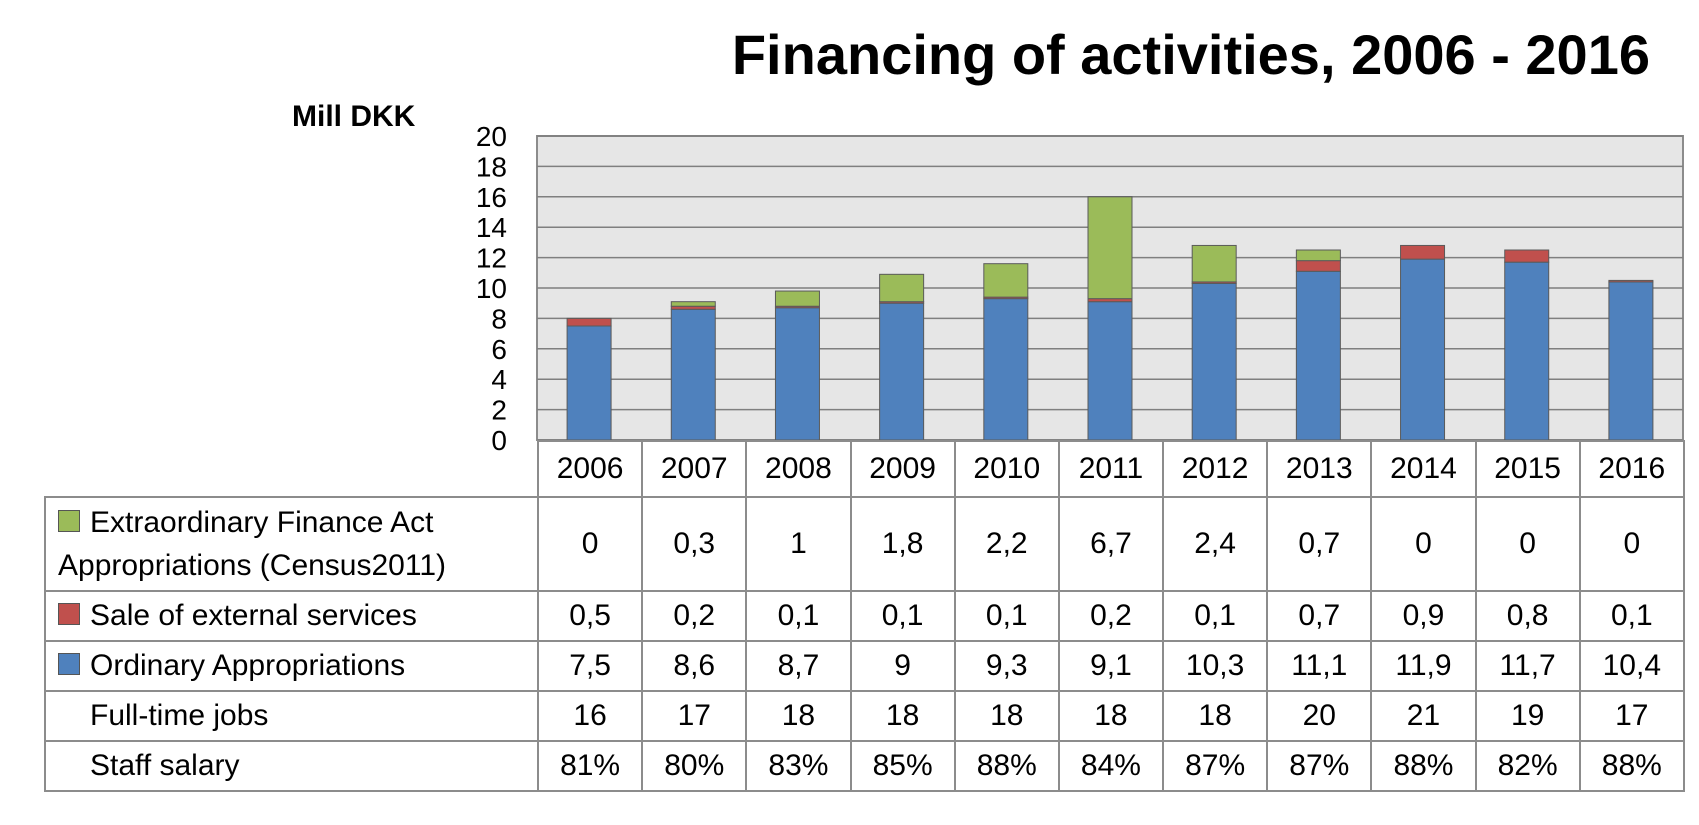  I want to click on bar-segment-ordinary-2013, so click(1318, 355).